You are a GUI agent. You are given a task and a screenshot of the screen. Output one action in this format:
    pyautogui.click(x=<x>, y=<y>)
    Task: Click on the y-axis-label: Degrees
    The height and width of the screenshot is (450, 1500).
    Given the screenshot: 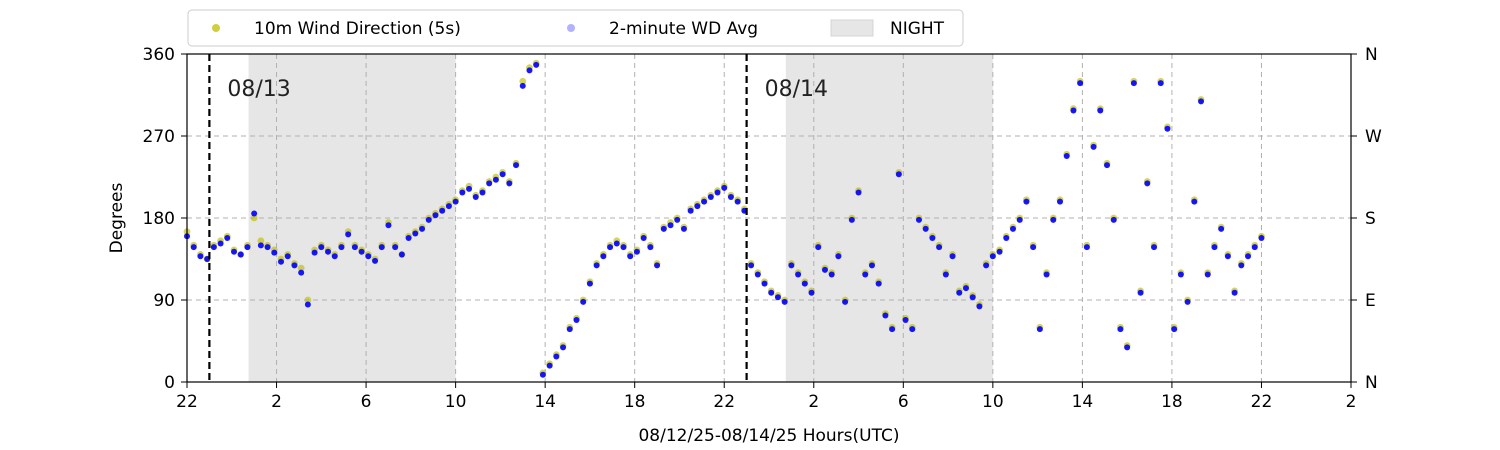 What is the action you would take?
    pyautogui.click(x=117, y=217)
    